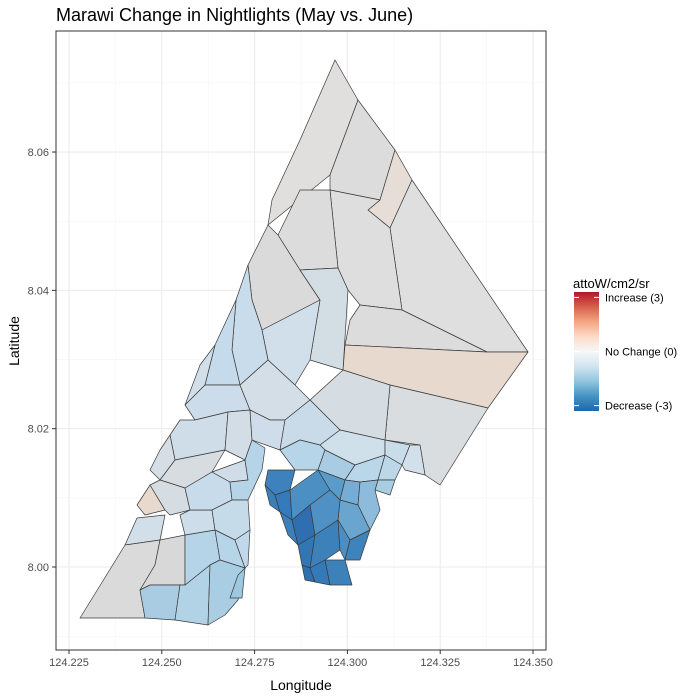 The image size is (699, 699). I want to click on x-axis-title: Longitude, so click(301, 685).